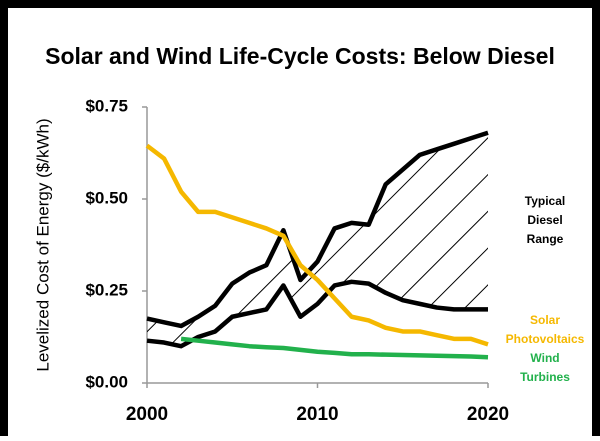 This screenshot has width=600, height=441. I want to click on y-axis-label: Levelized Cost of Energy ($/kWh), so click(42, 244).